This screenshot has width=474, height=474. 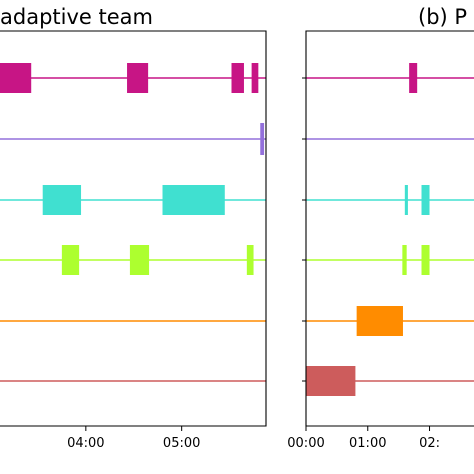 I want to click on panel-b-title: (b) P, so click(x=442, y=17).